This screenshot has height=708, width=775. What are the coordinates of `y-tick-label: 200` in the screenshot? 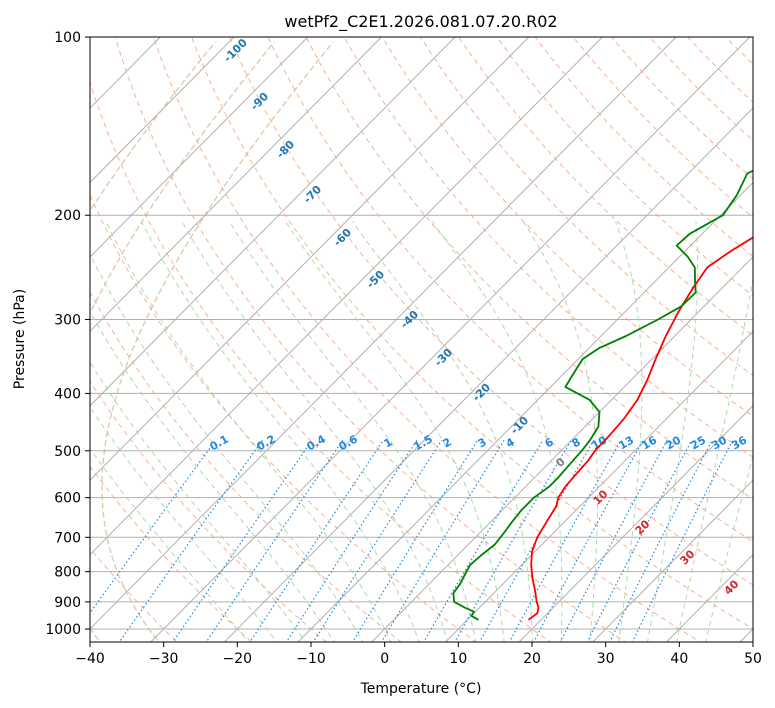 It's located at (67, 216).